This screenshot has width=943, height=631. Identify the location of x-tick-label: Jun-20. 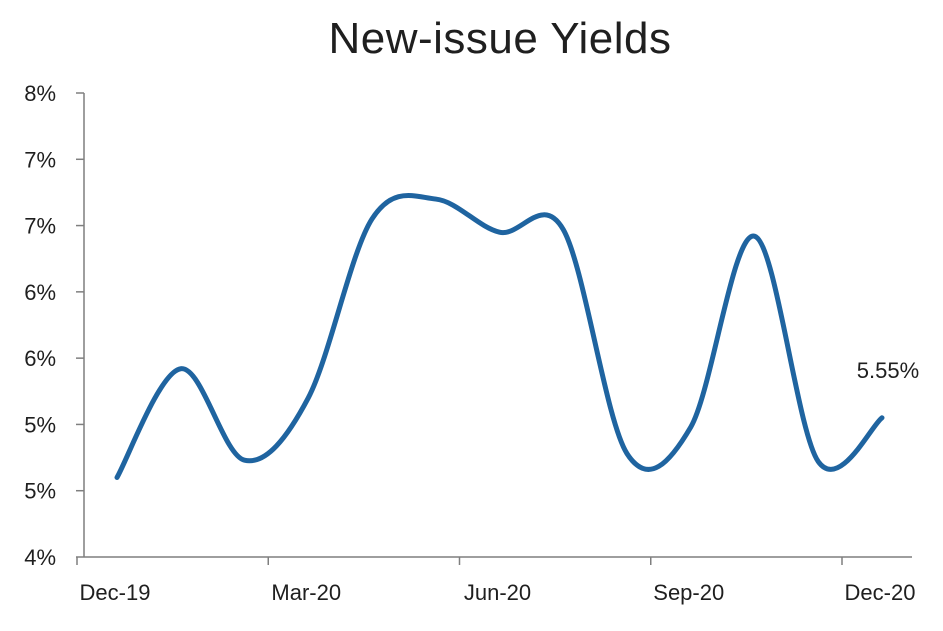
(497, 592).